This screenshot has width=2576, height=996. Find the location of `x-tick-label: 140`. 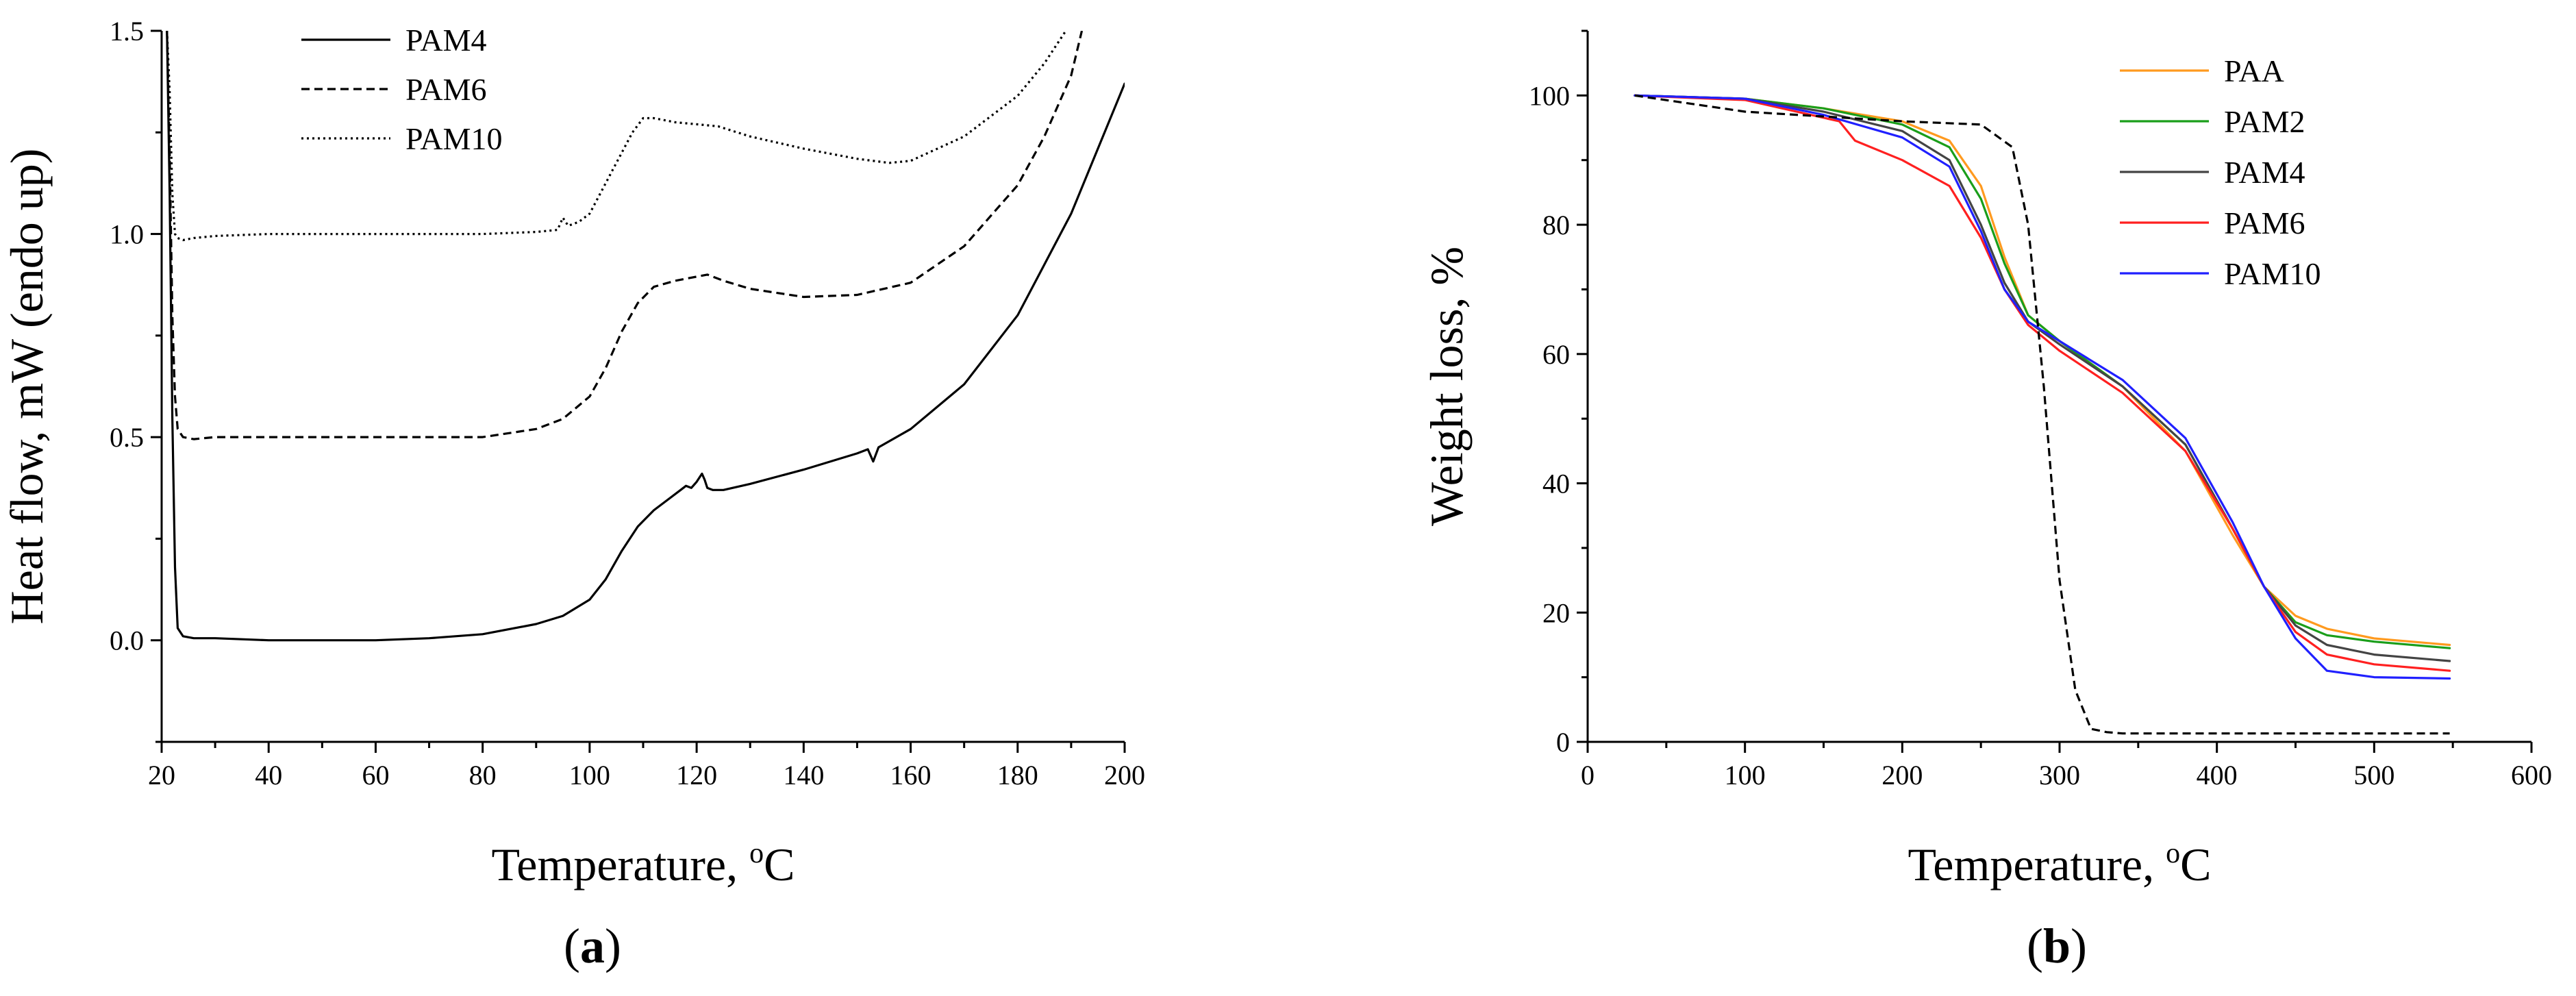

x-tick-label: 140 is located at coordinates (803, 775).